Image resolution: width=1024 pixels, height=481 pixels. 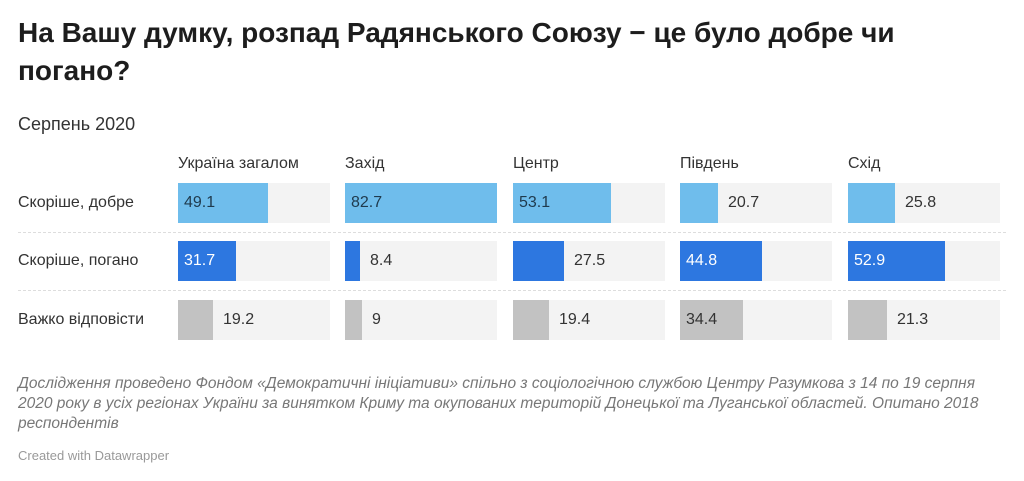 I want to click on bar-track: 19.2, so click(x=254, y=320).